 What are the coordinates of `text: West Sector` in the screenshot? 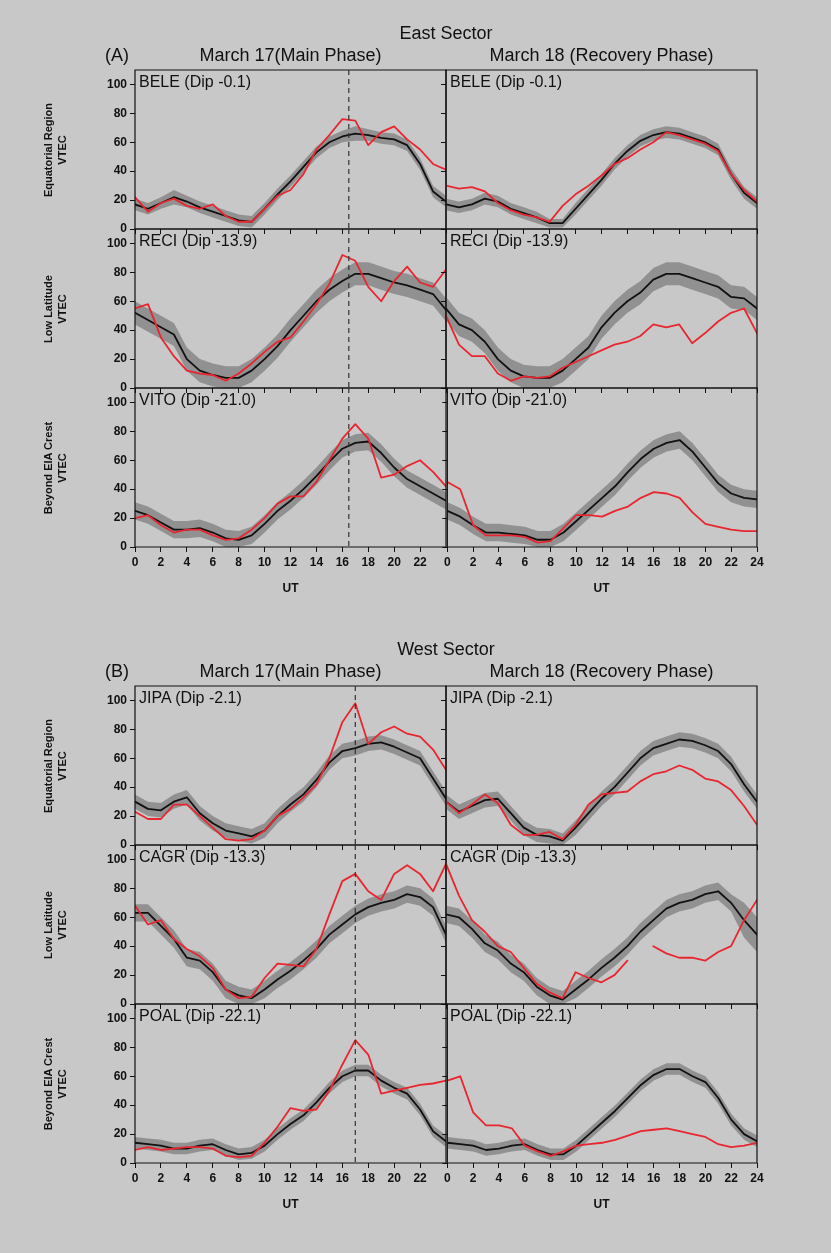 It's located at (446, 649).